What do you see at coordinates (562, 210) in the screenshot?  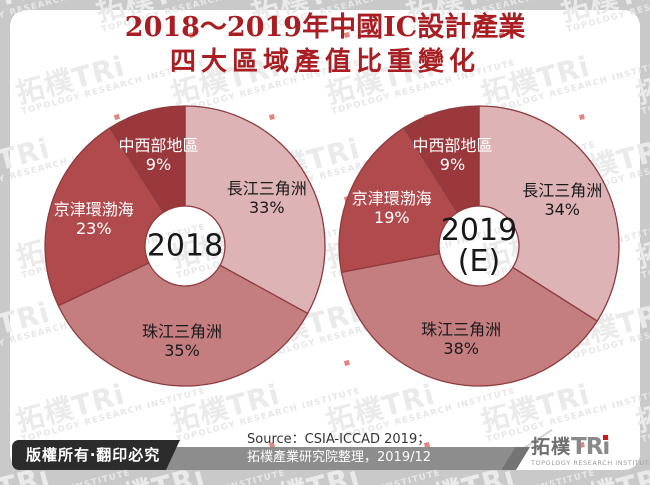 I see `slice-value-label: 34%` at bounding box center [562, 210].